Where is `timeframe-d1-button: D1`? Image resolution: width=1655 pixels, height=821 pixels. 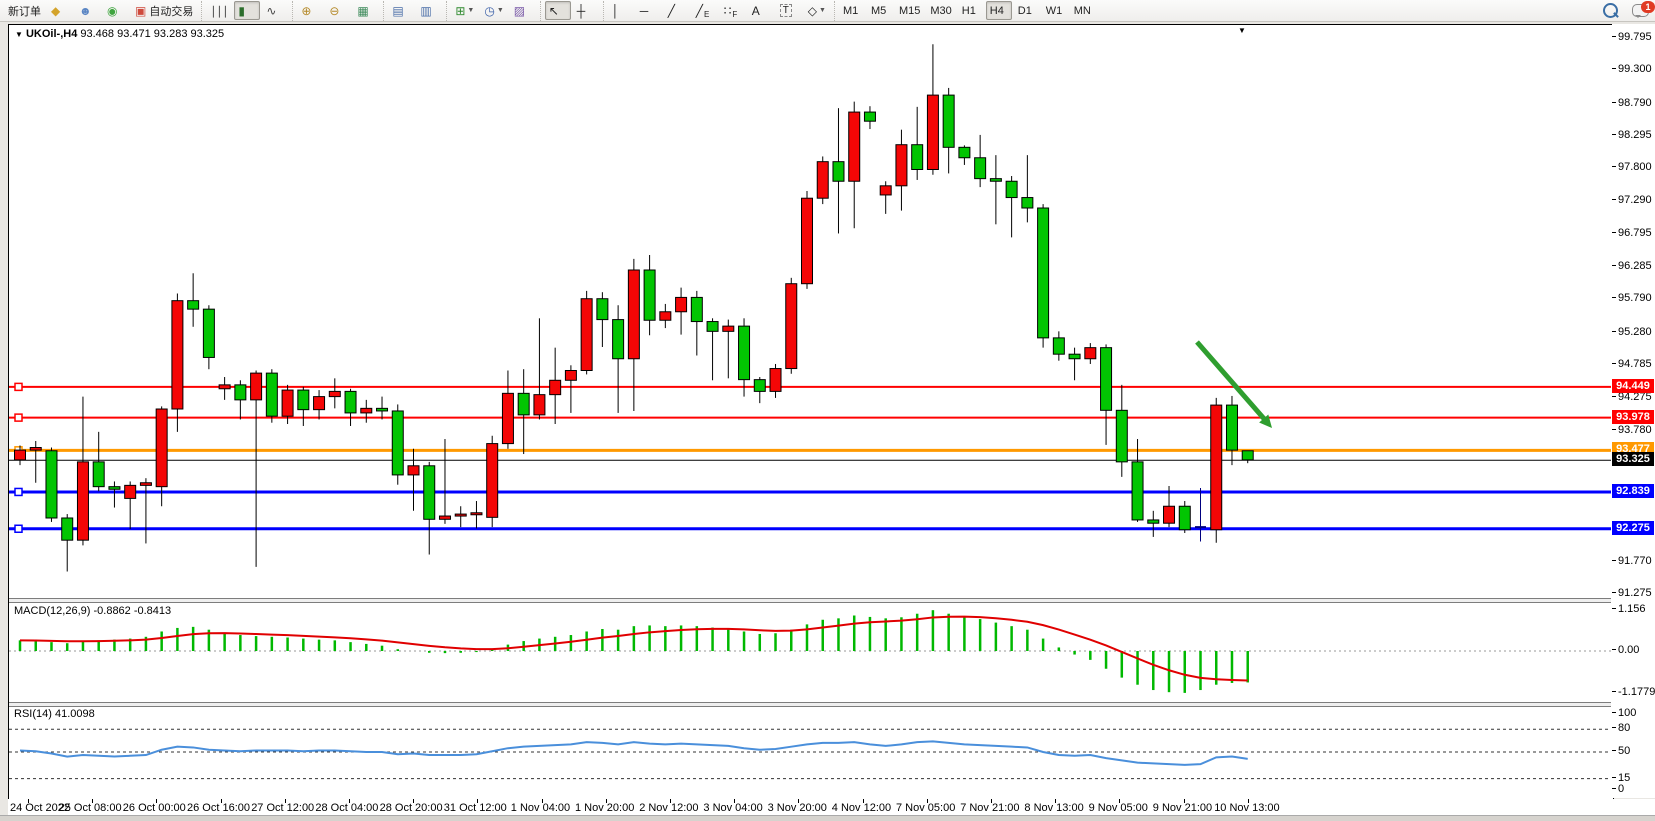
timeframe-d1-button: D1 is located at coordinates (1024, 10).